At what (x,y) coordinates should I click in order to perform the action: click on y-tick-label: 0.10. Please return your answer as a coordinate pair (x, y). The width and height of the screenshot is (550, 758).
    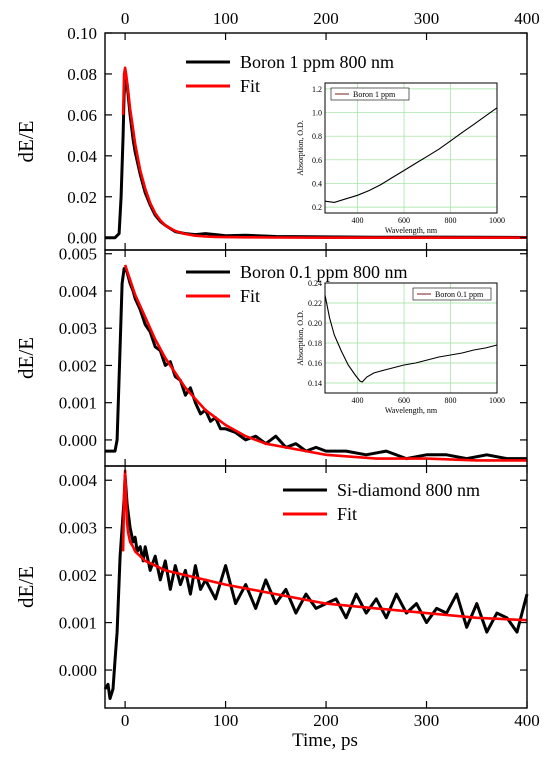
    Looking at the image, I should click on (82, 33).